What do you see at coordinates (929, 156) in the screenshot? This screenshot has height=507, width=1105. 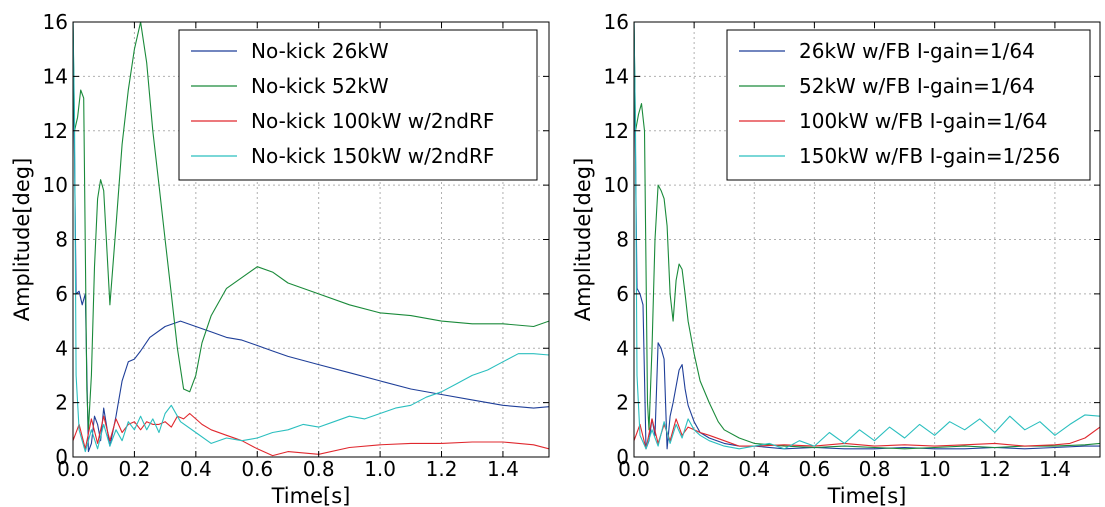 I see `legend-label: 150kW w/FB I-gain=1/256` at bounding box center [929, 156].